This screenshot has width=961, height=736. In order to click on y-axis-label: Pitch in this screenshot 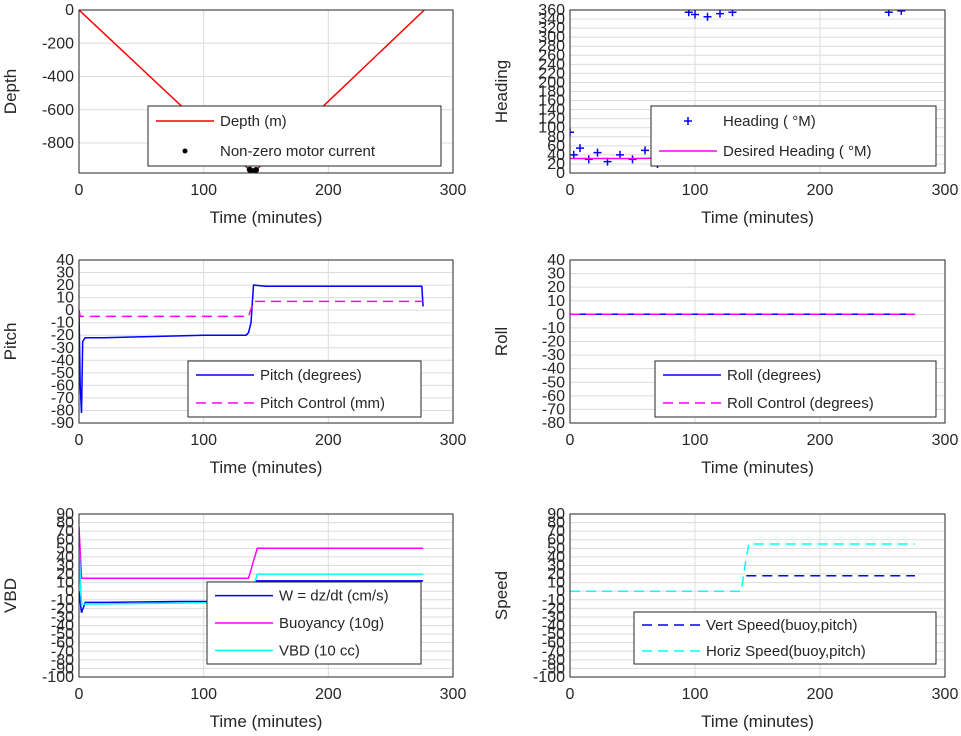, I will do `click(10, 342)`.